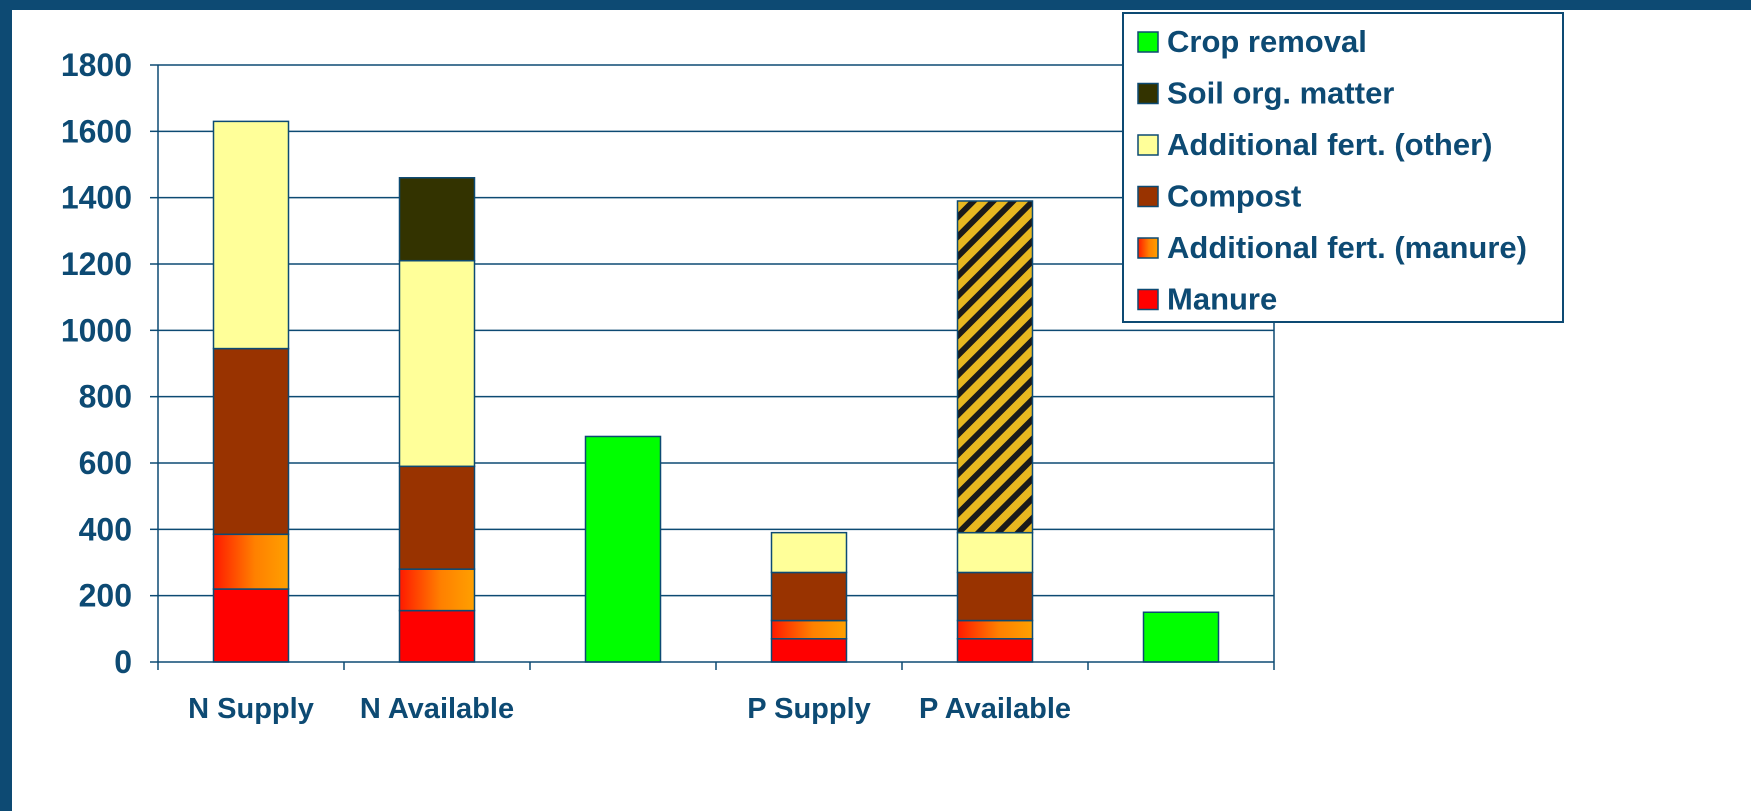 This screenshot has height=811, width=1751. I want to click on y-tick-label: 1800, so click(96, 65).